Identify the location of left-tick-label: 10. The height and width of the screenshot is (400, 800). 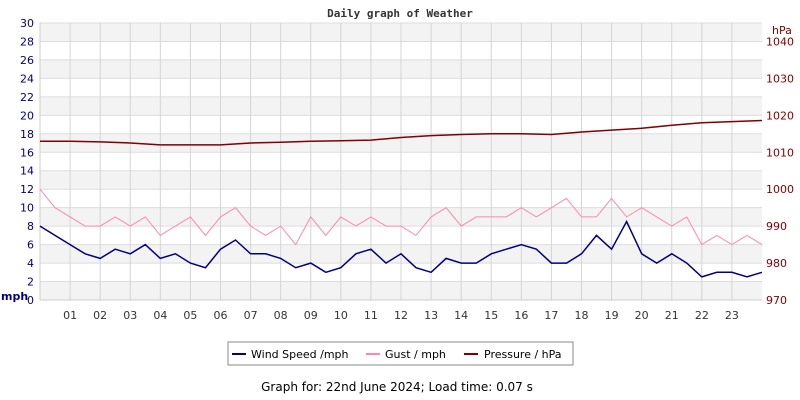
(27, 208).